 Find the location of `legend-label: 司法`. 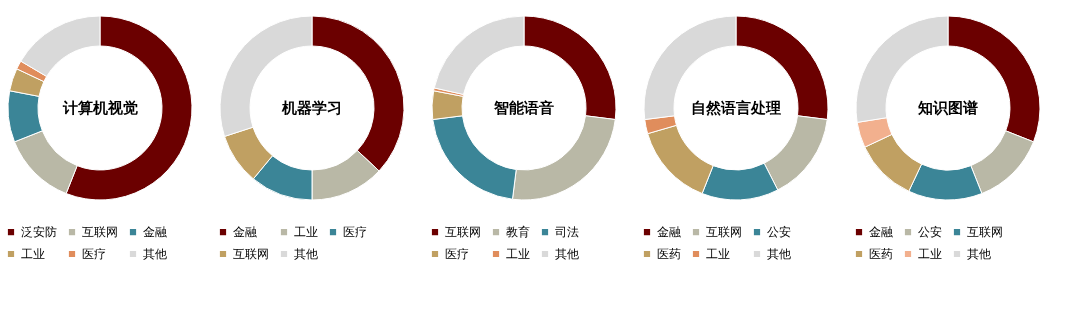

legend-label: 司法 is located at coordinates (567, 232).